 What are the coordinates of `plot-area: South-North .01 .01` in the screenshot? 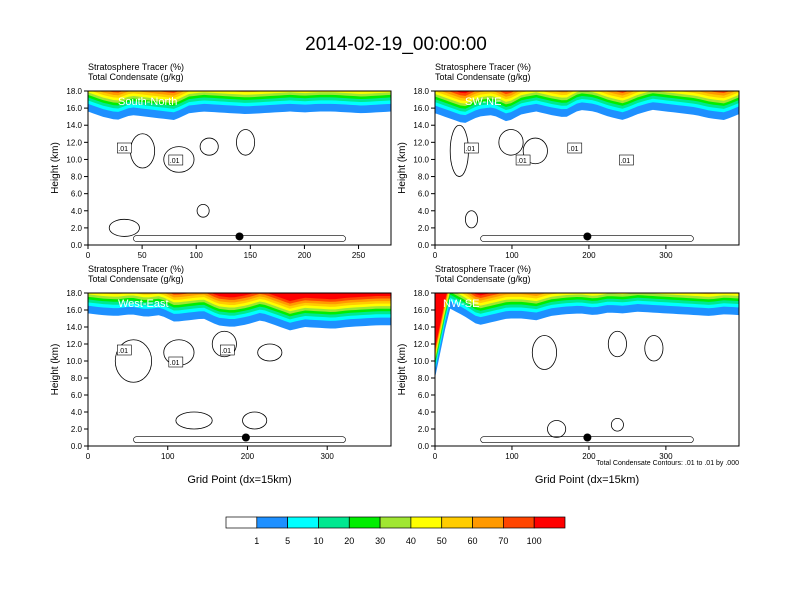 It's located at (239, 163).